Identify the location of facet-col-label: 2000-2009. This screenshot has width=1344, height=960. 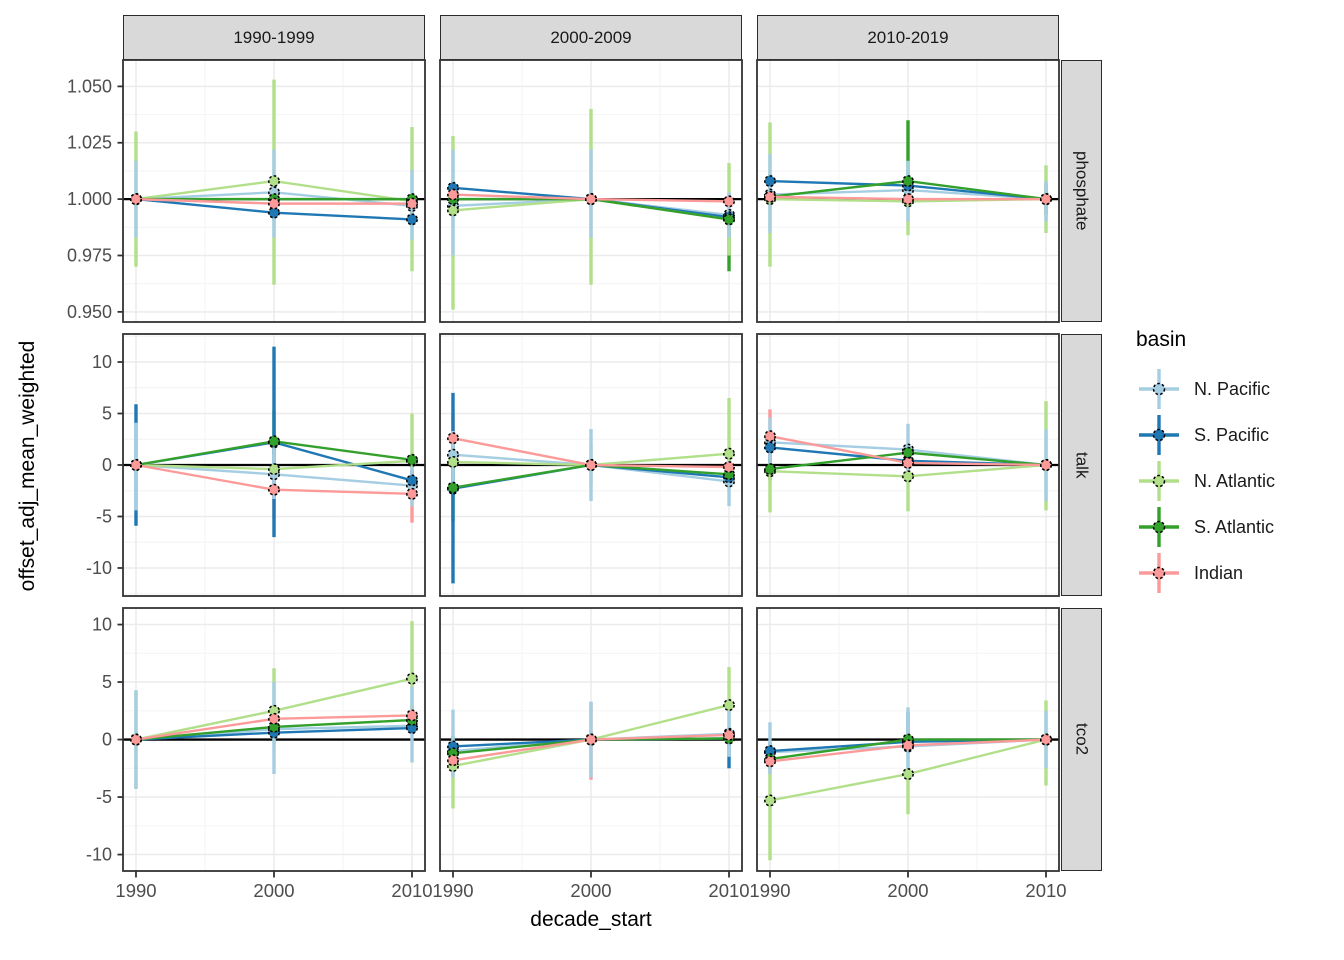
(591, 37).